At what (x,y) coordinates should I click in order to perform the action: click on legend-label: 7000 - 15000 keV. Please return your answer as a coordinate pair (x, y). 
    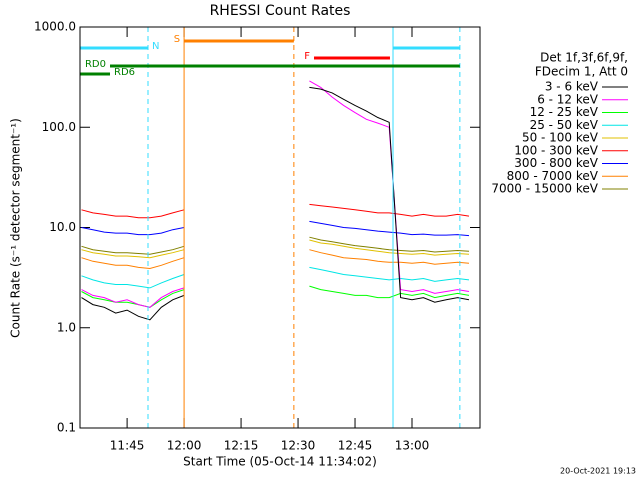
    Looking at the image, I should click on (544, 189).